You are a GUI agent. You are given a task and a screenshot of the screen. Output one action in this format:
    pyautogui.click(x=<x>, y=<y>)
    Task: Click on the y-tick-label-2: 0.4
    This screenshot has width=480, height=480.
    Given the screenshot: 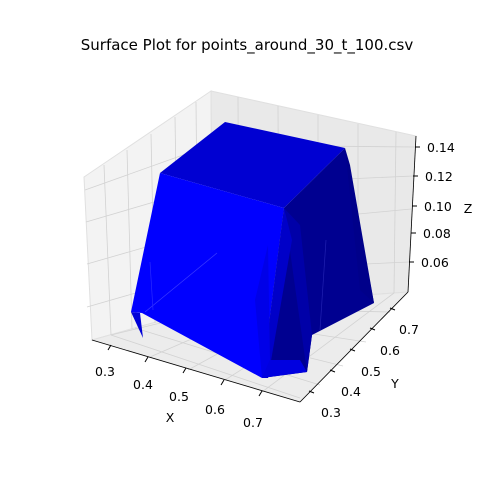 What is the action you would take?
    pyautogui.click(x=351, y=391)
    